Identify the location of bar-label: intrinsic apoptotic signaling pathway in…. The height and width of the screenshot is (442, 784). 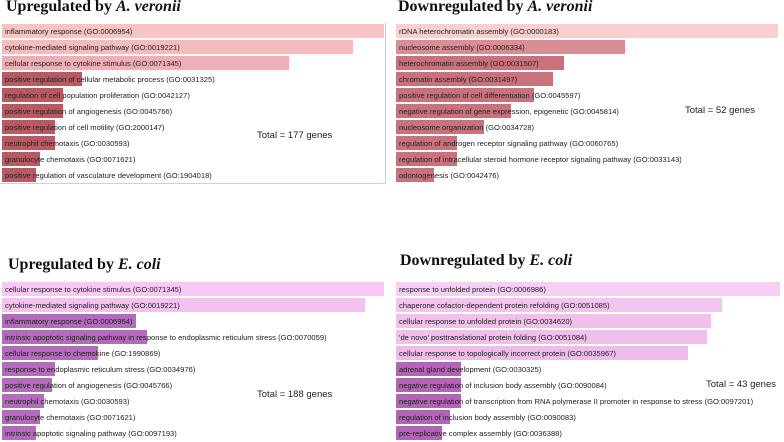
(166, 337).